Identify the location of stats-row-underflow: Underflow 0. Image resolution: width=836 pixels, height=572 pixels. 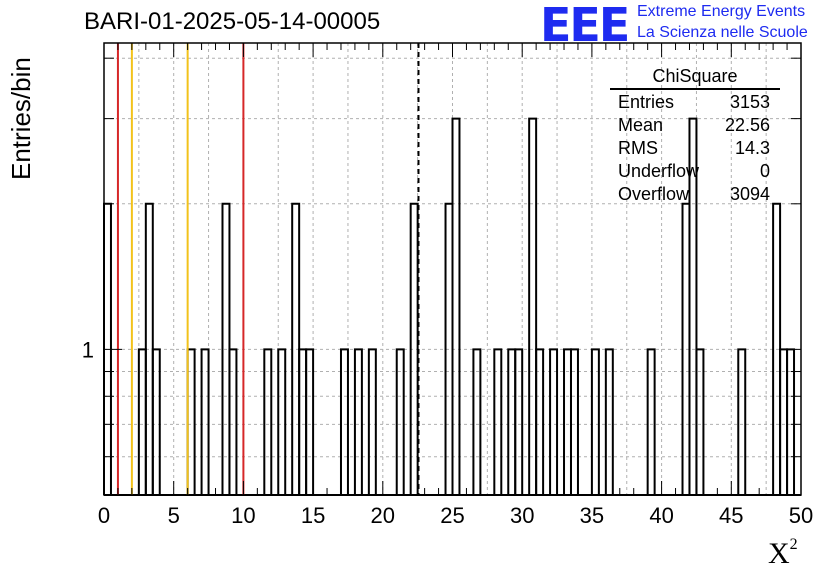
(695, 171).